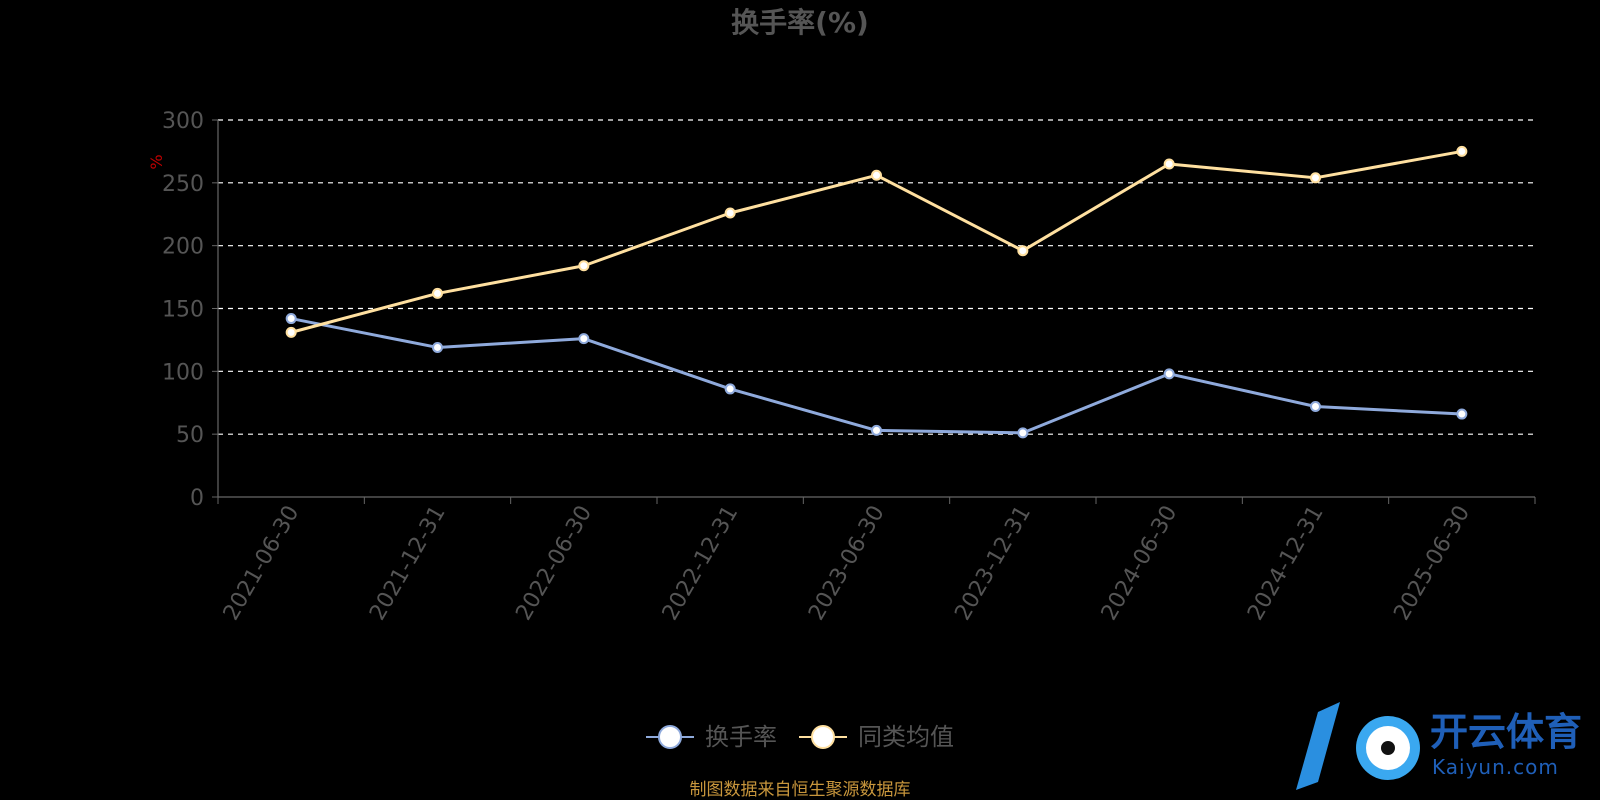 This screenshot has height=800, width=1600. What do you see at coordinates (701, 563) in the screenshot?
I see `x-tick-label: 2022-12-31` at bounding box center [701, 563].